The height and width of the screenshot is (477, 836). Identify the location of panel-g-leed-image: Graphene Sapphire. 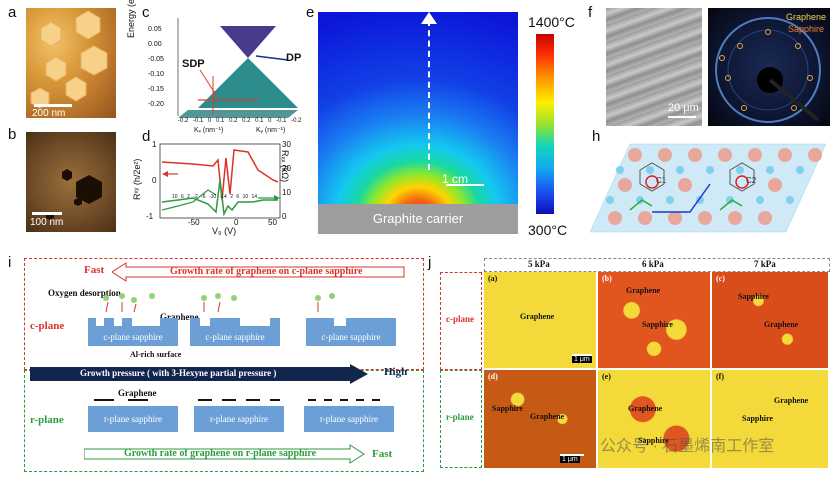
(769, 67).